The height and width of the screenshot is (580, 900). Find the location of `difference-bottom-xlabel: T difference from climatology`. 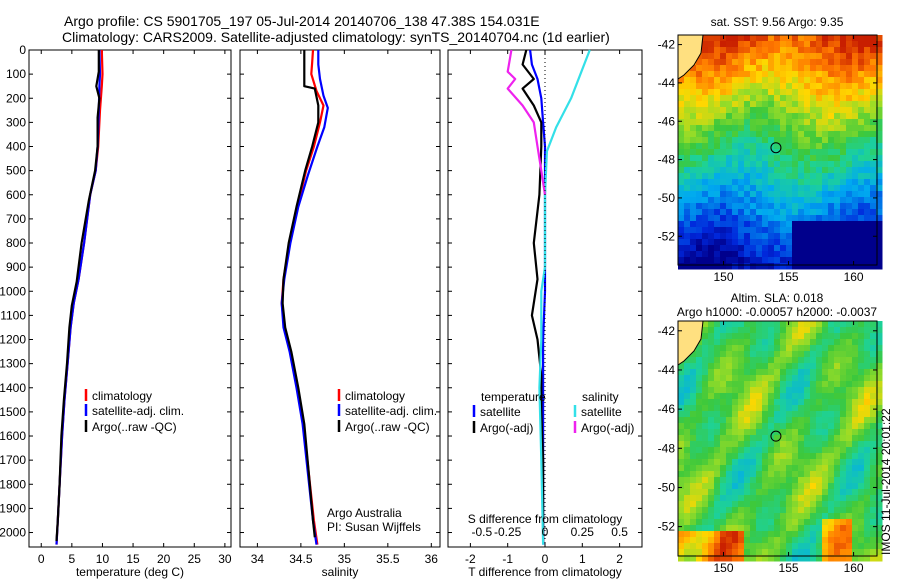

difference-bottom-xlabel: T difference from climatology is located at coordinates (545, 572).